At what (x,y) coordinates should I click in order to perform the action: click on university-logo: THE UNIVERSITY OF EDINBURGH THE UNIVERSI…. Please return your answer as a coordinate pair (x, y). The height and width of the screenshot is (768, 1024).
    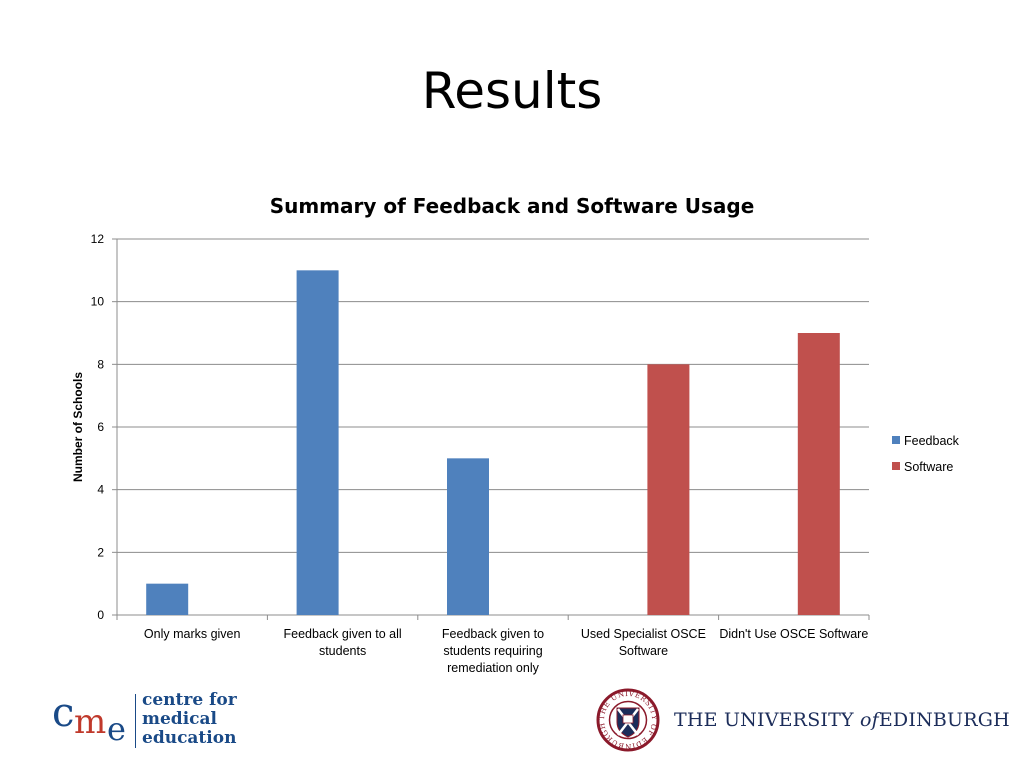
    Looking at the image, I should click on (803, 720).